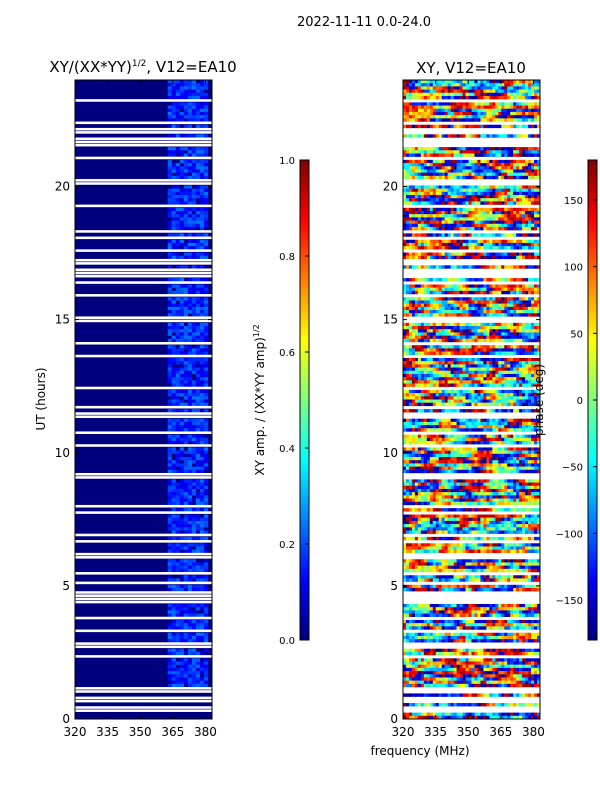 This screenshot has width=600, height=800. Describe the element at coordinates (143, 656) in the screenshot. I see `amplitude-gap-row` at that location.